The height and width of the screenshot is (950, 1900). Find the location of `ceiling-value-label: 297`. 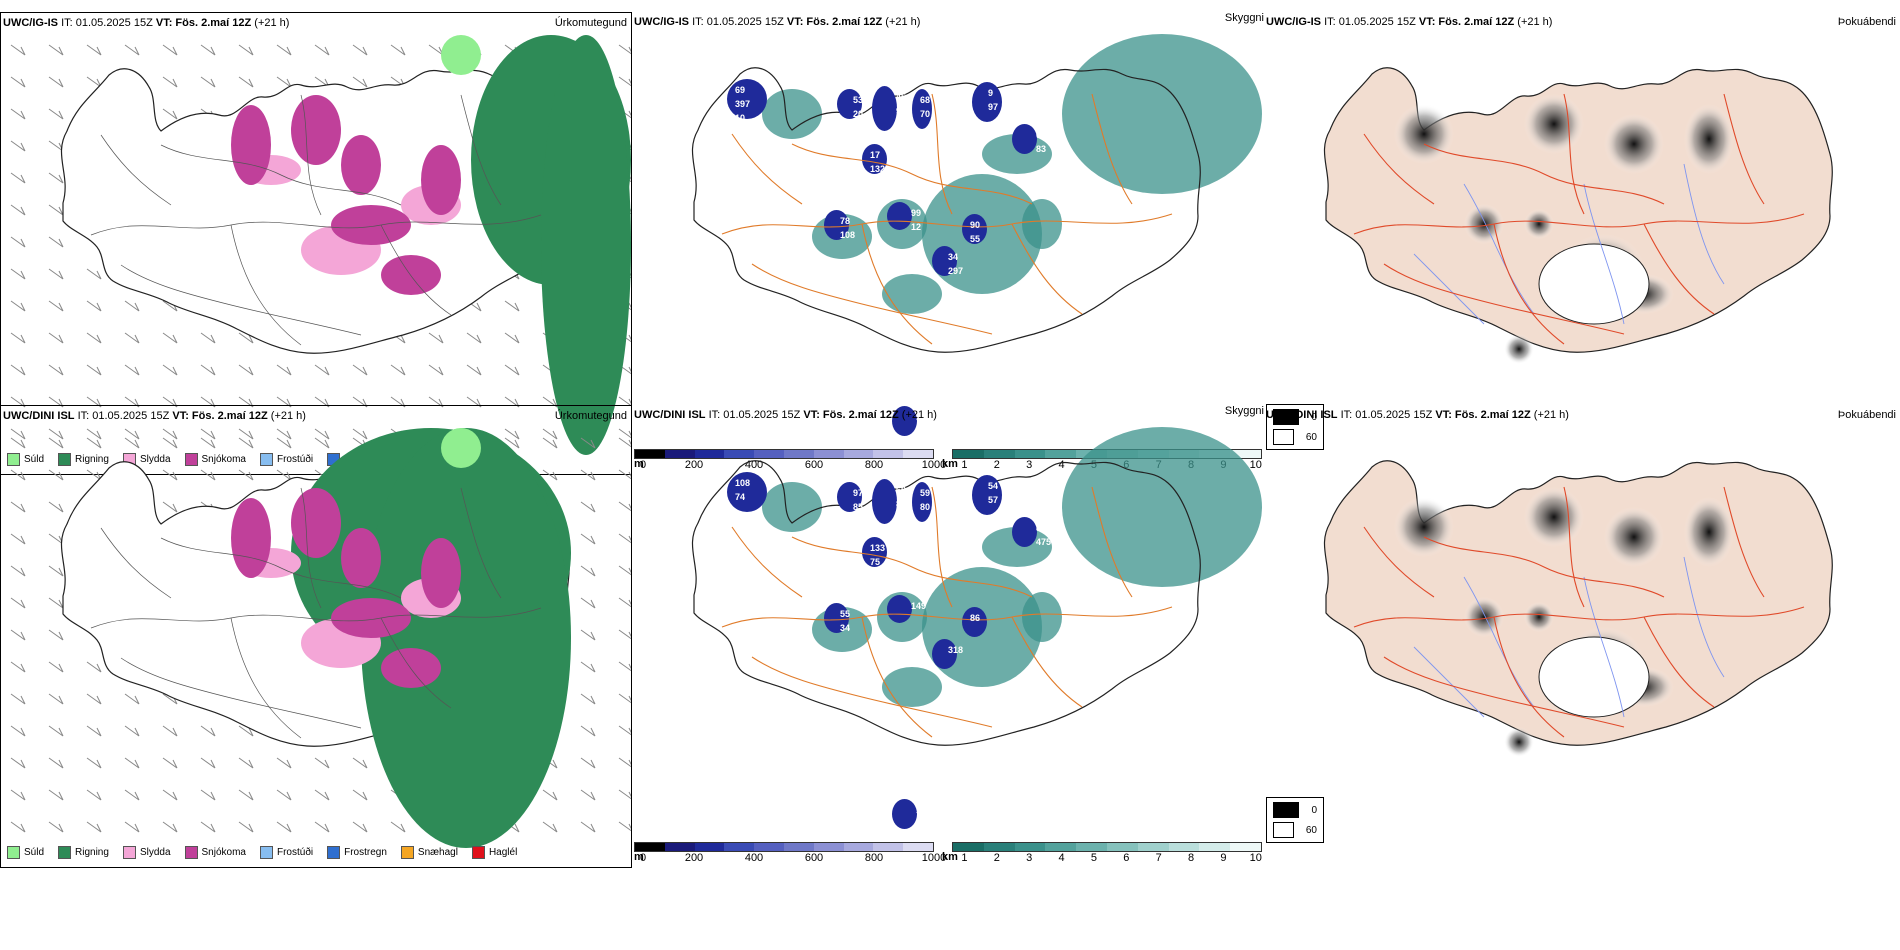

ceiling-value-label: 297 is located at coordinates (955, 271).